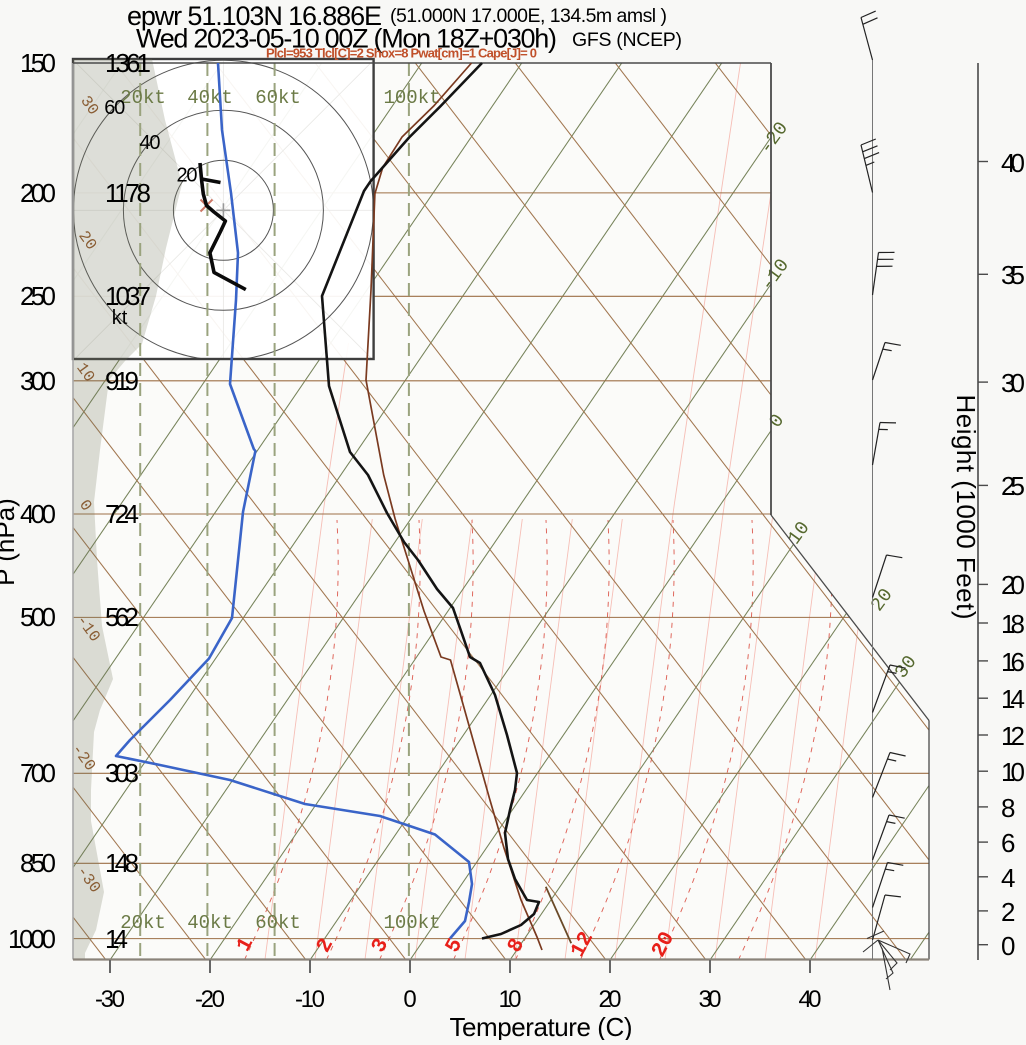  Describe the element at coordinates (114, 108) in the screenshot. I see `svg-text: 60` at that location.